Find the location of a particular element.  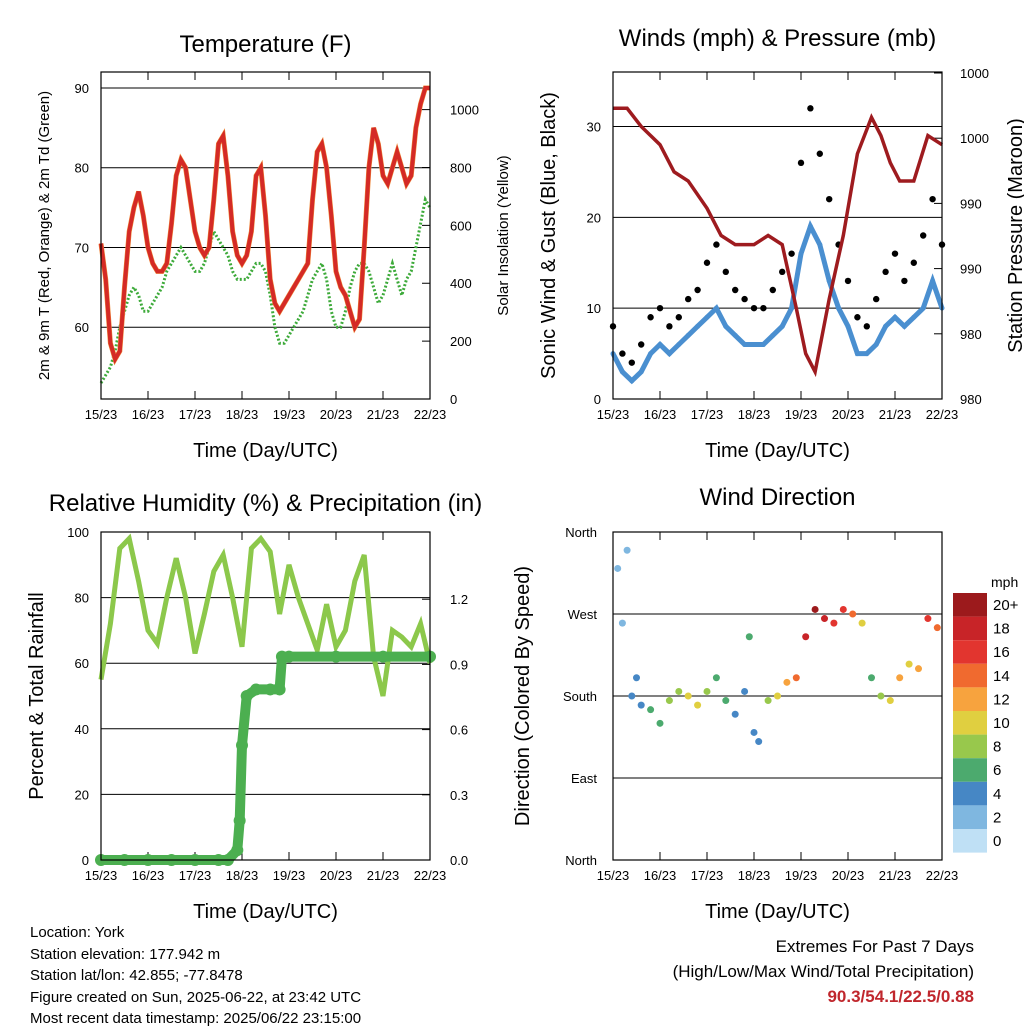

elevation-text: Station elevation: 177.942 m is located at coordinates (125, 954).